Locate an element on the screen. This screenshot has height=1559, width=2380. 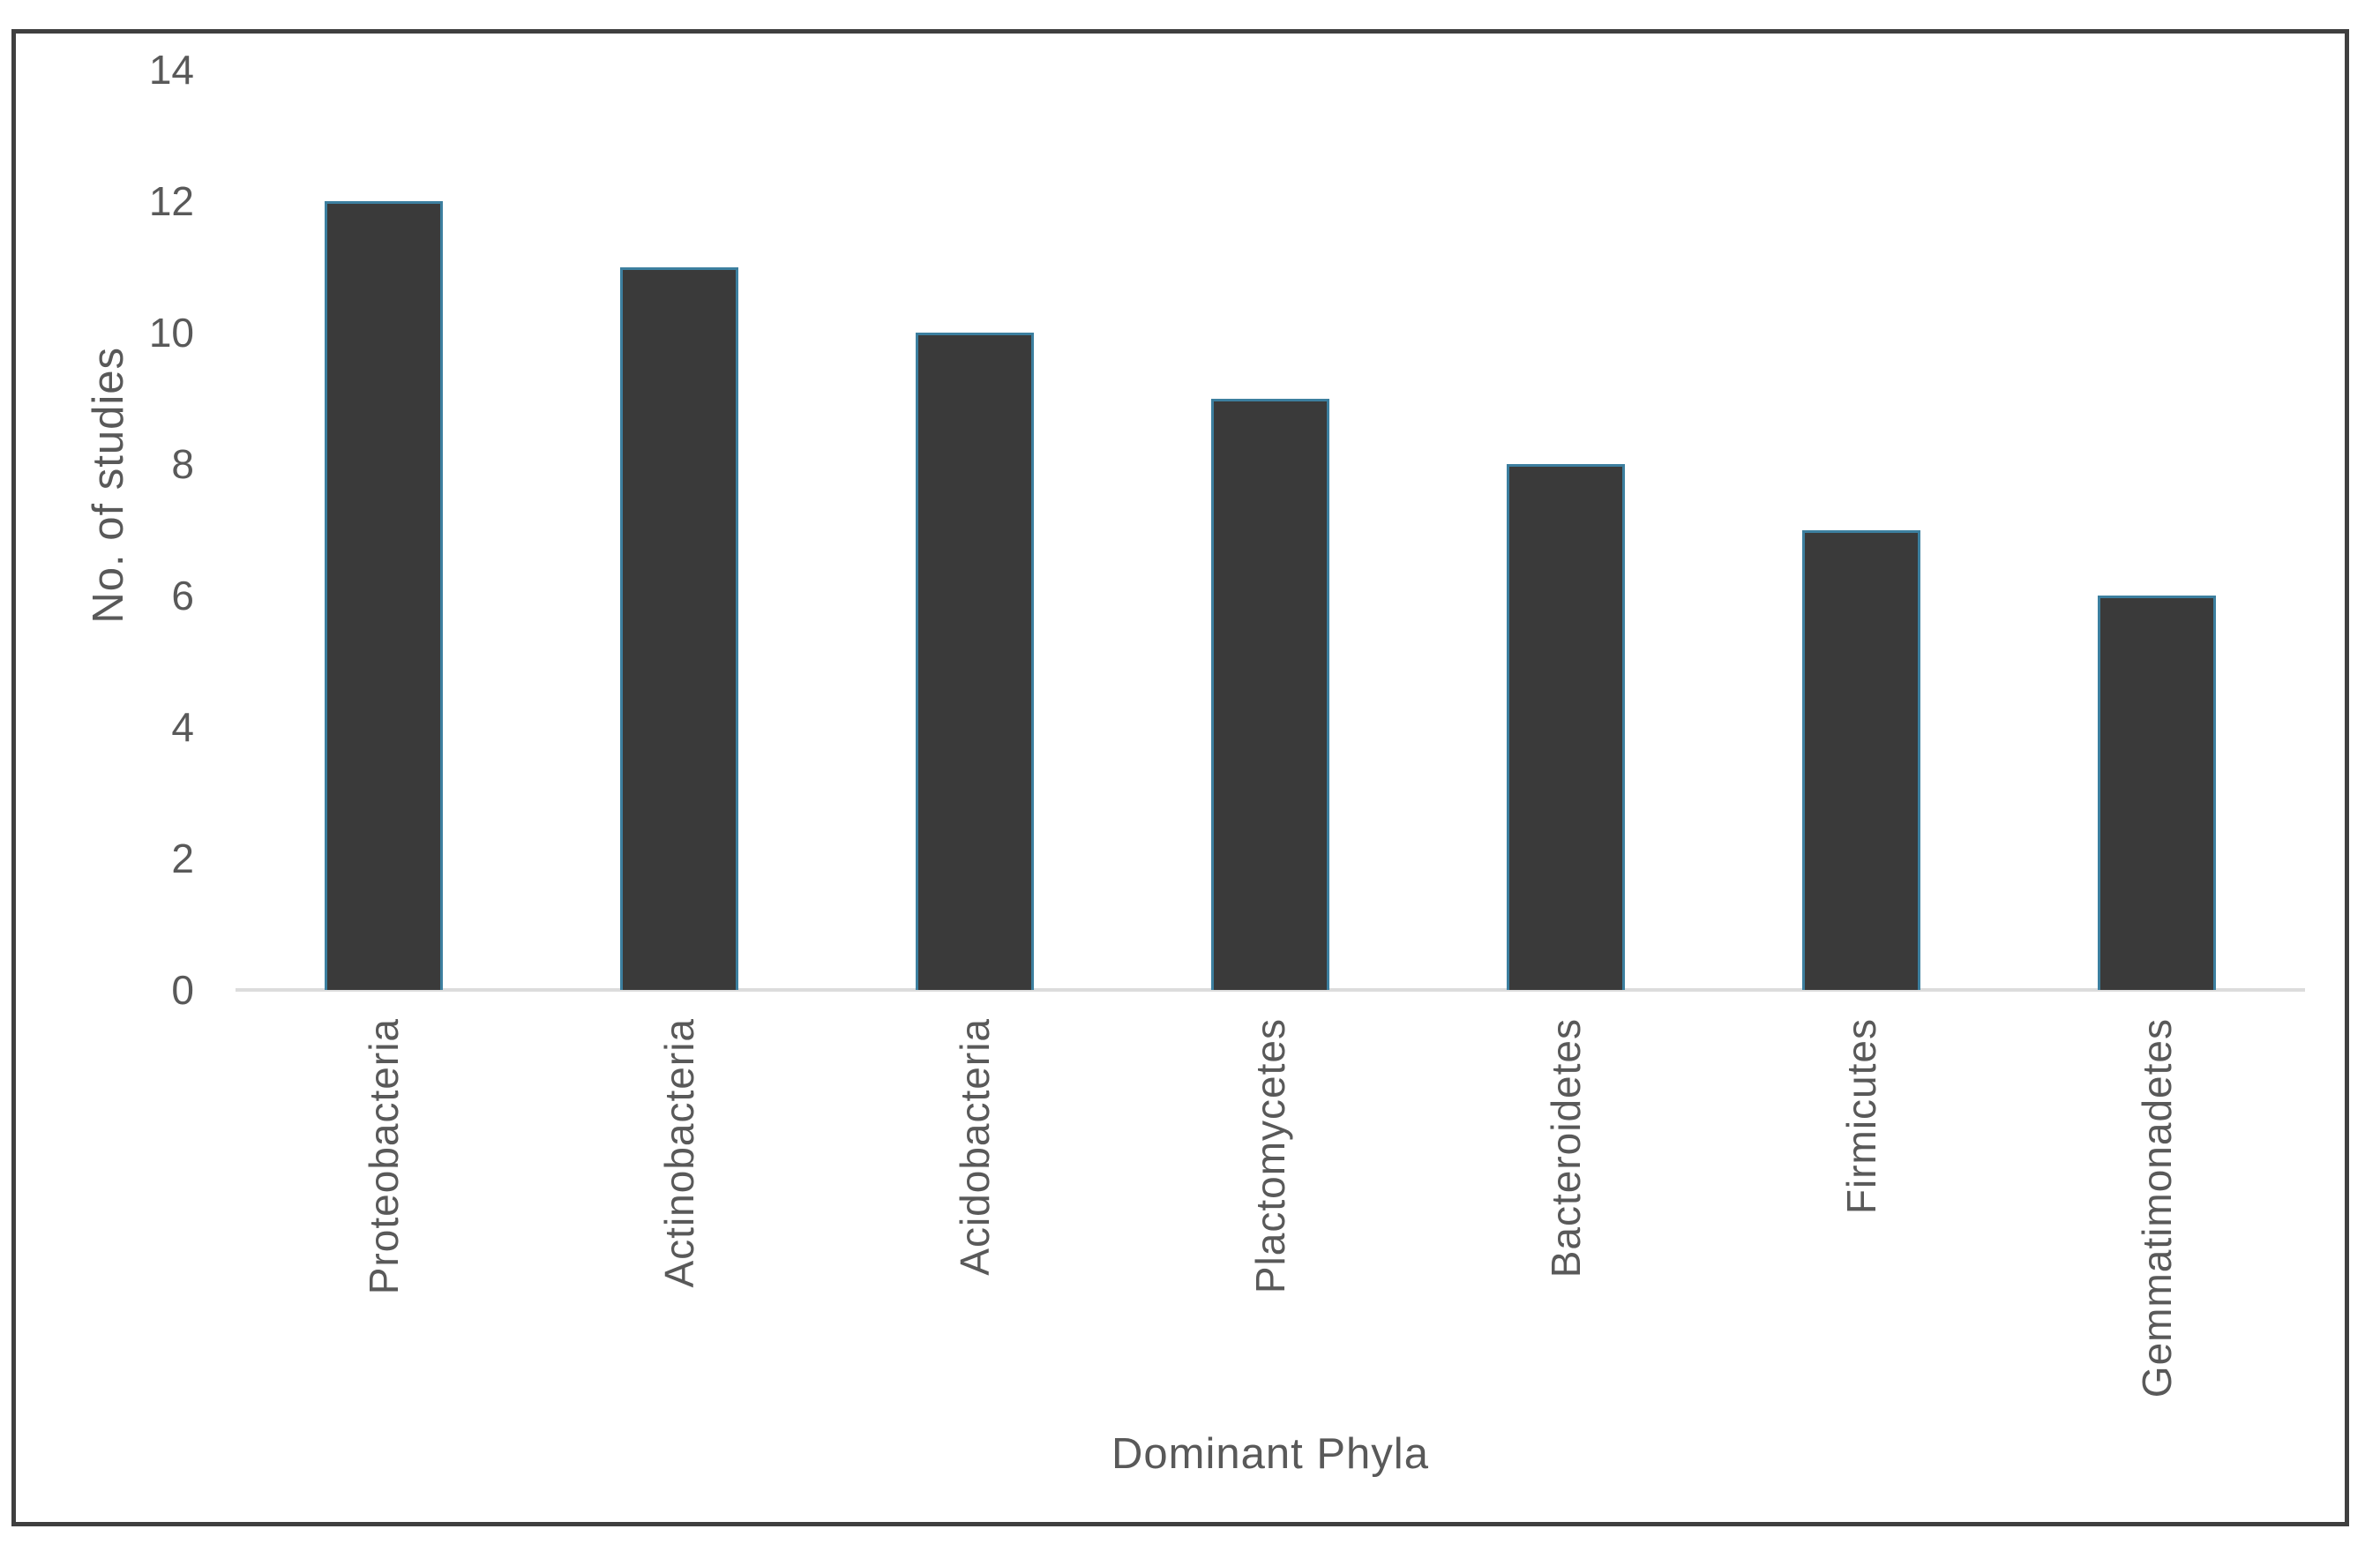
y-tick-label-0: 0 is located at coordinates (182, 990).